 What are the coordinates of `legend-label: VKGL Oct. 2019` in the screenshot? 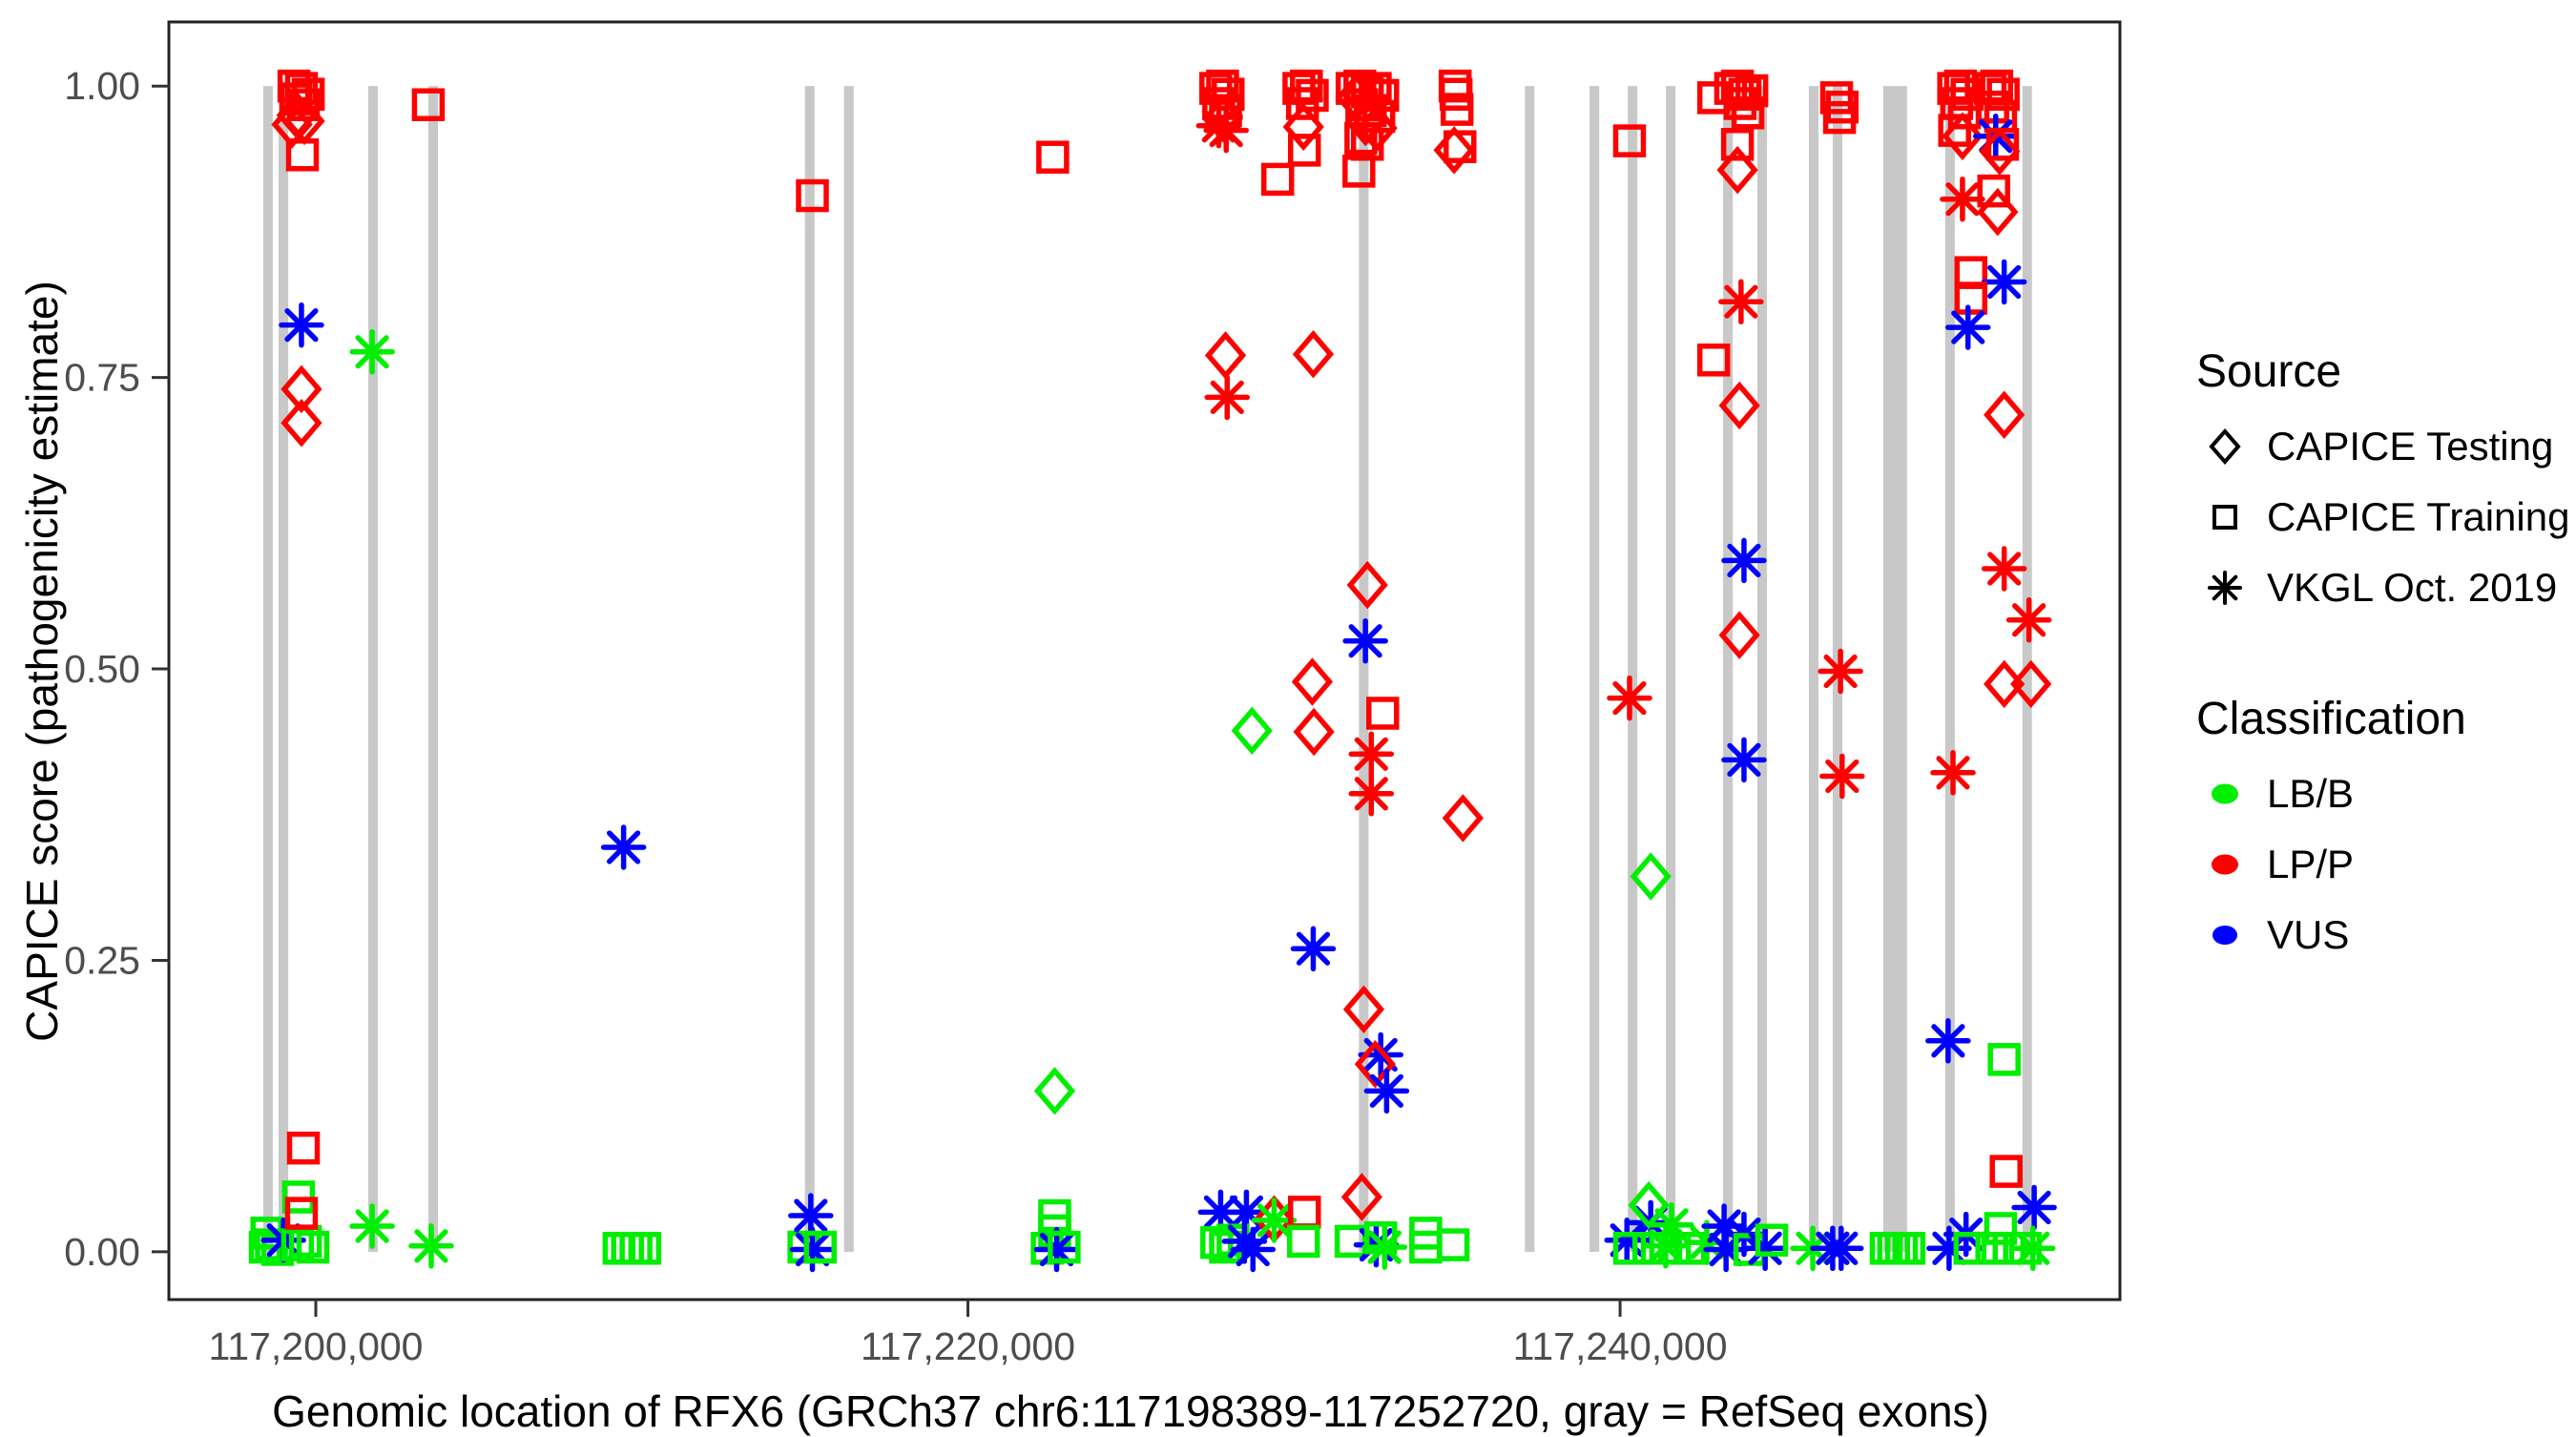 It's located at (2412, 587).